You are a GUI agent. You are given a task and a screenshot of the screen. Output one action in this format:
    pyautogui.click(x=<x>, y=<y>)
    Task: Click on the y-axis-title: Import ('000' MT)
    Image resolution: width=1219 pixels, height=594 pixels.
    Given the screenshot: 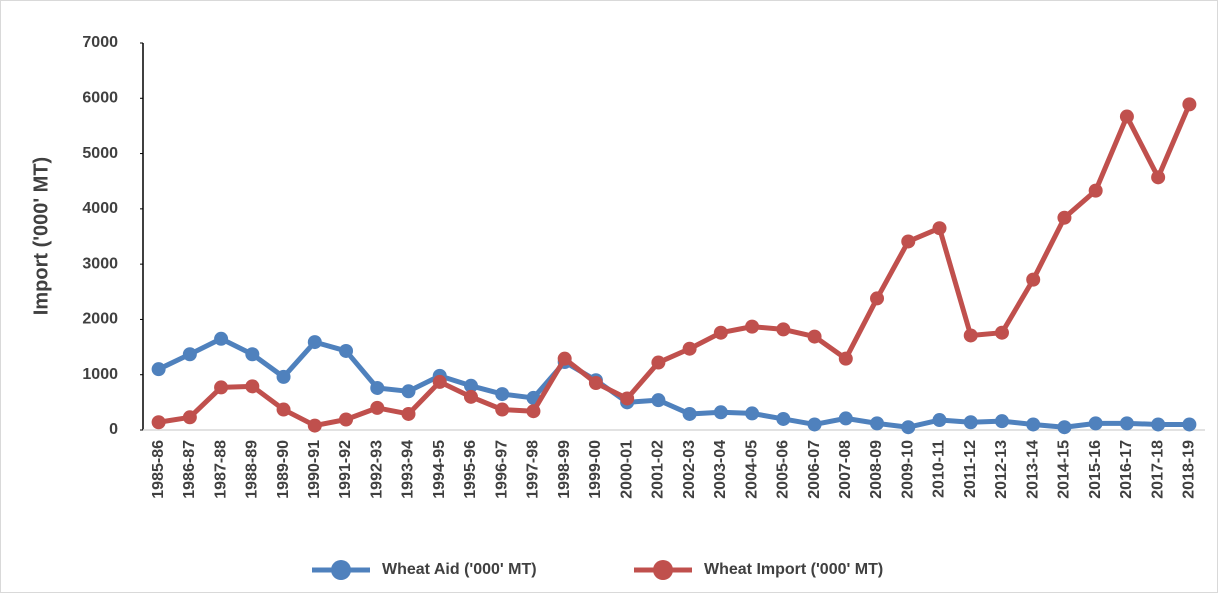 What is the action you would take?
    pyautogui.click(x=41, y=236)
    